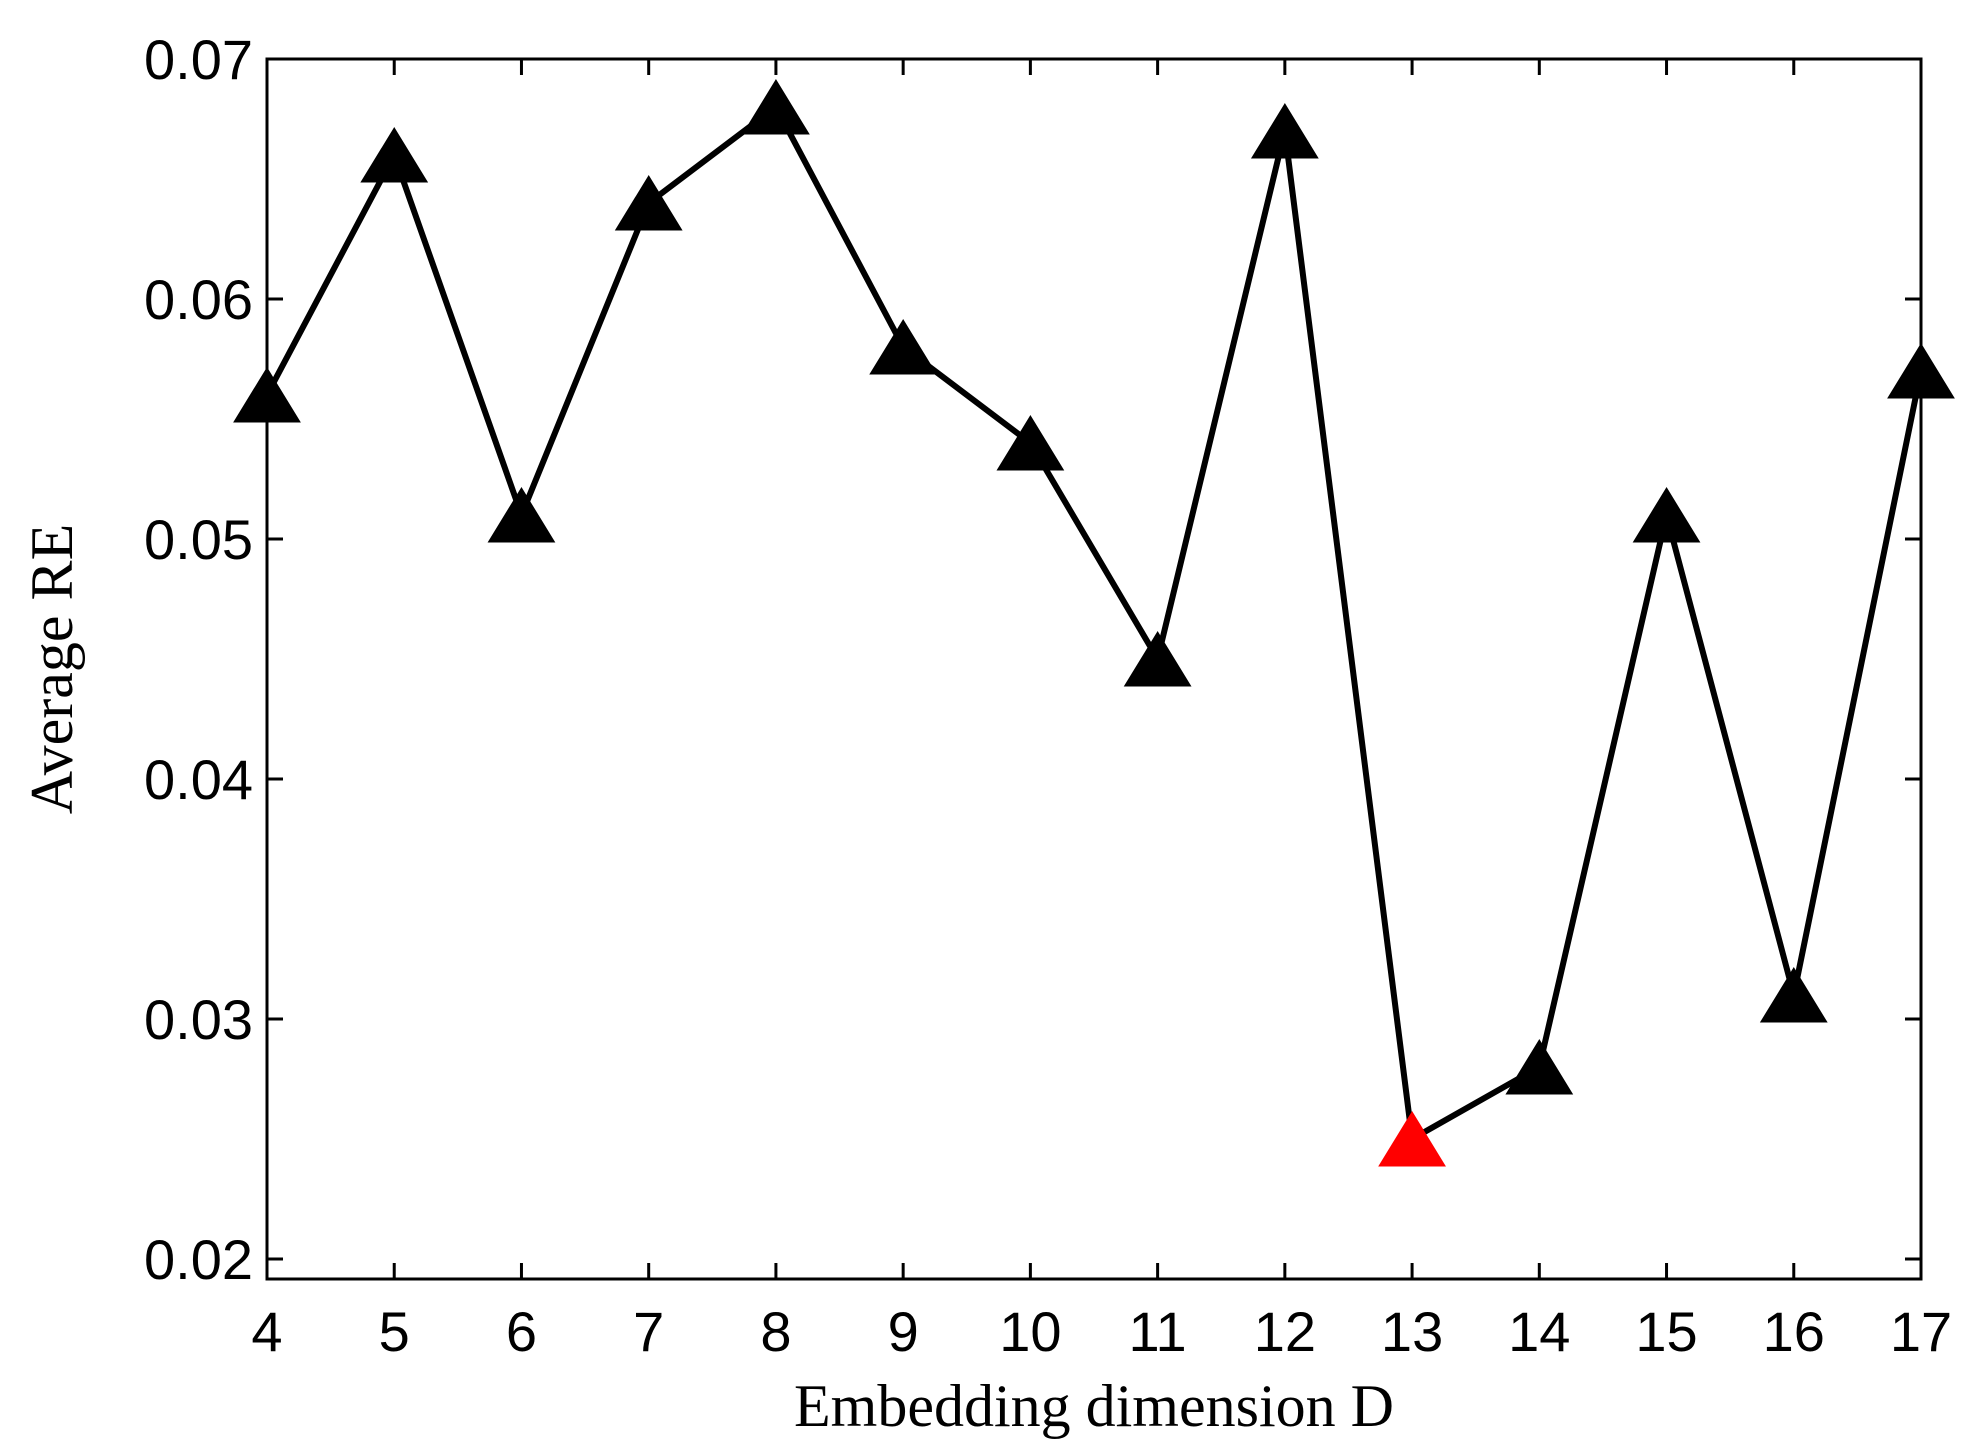 The image size is (1976, 1456). I want to click on x-tick-label: 16, so click(1794, 1331).